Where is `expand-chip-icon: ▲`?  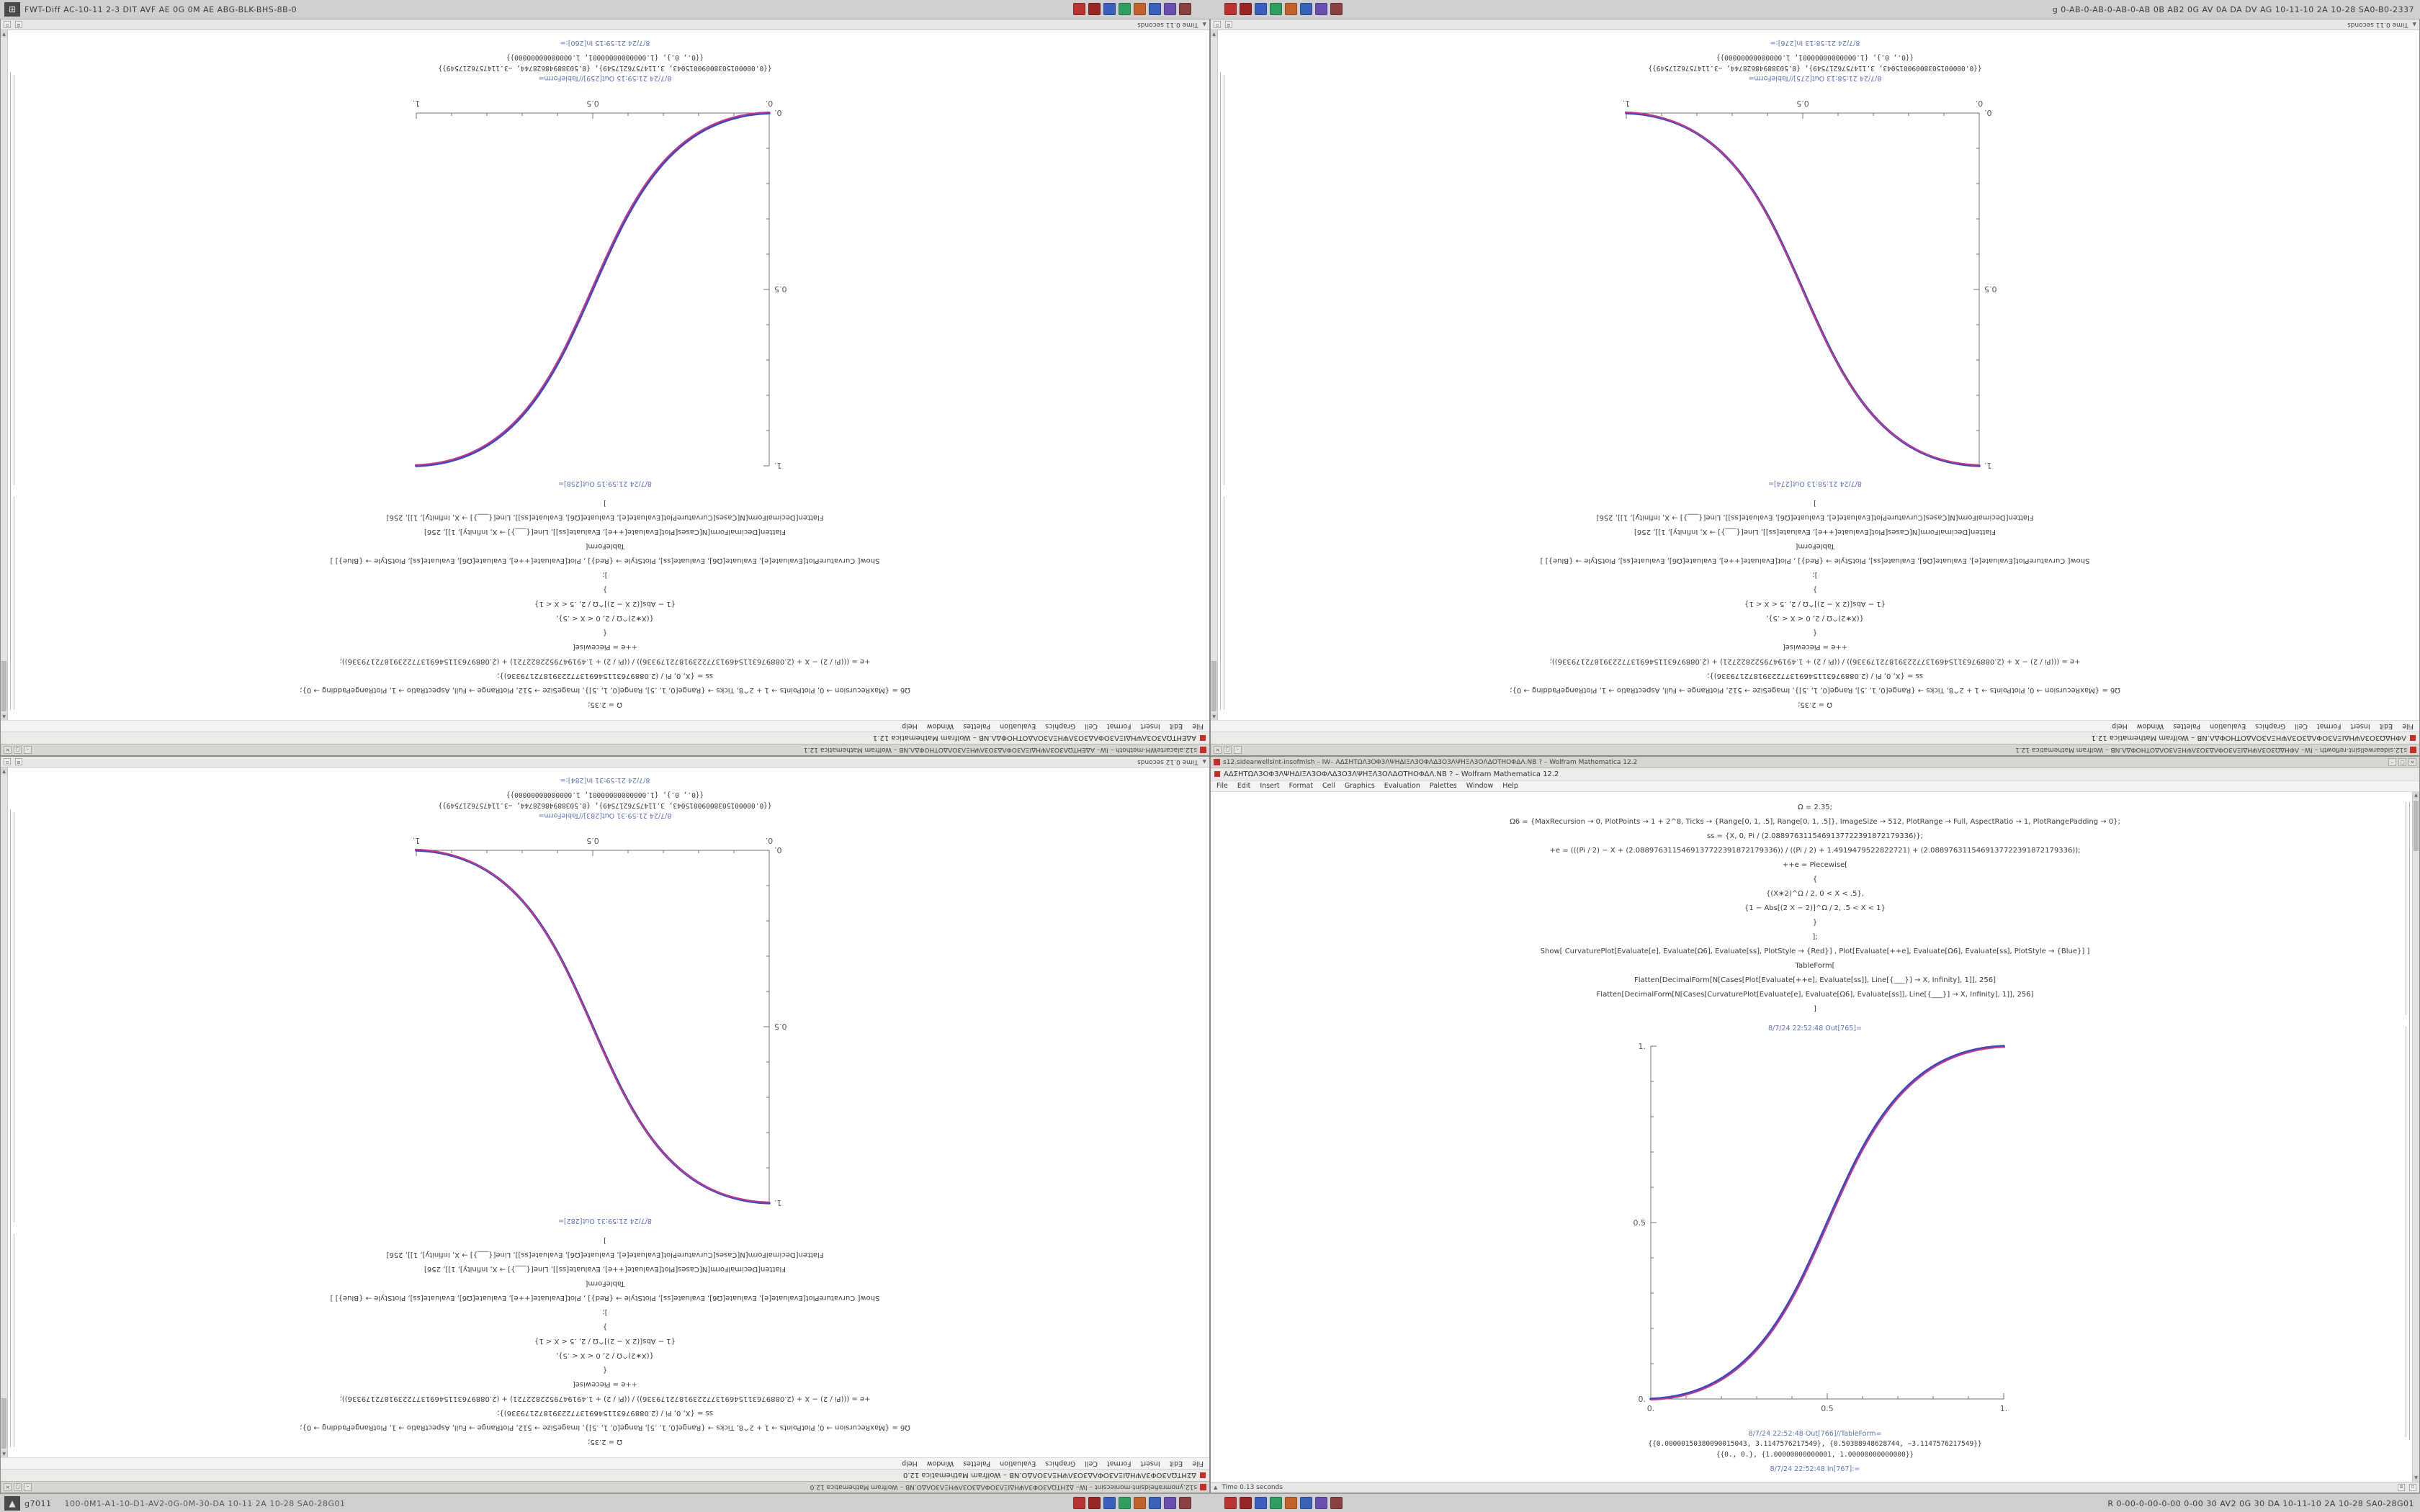
expand-chip-icon: ▲ is located at coordinates (12, 1503).